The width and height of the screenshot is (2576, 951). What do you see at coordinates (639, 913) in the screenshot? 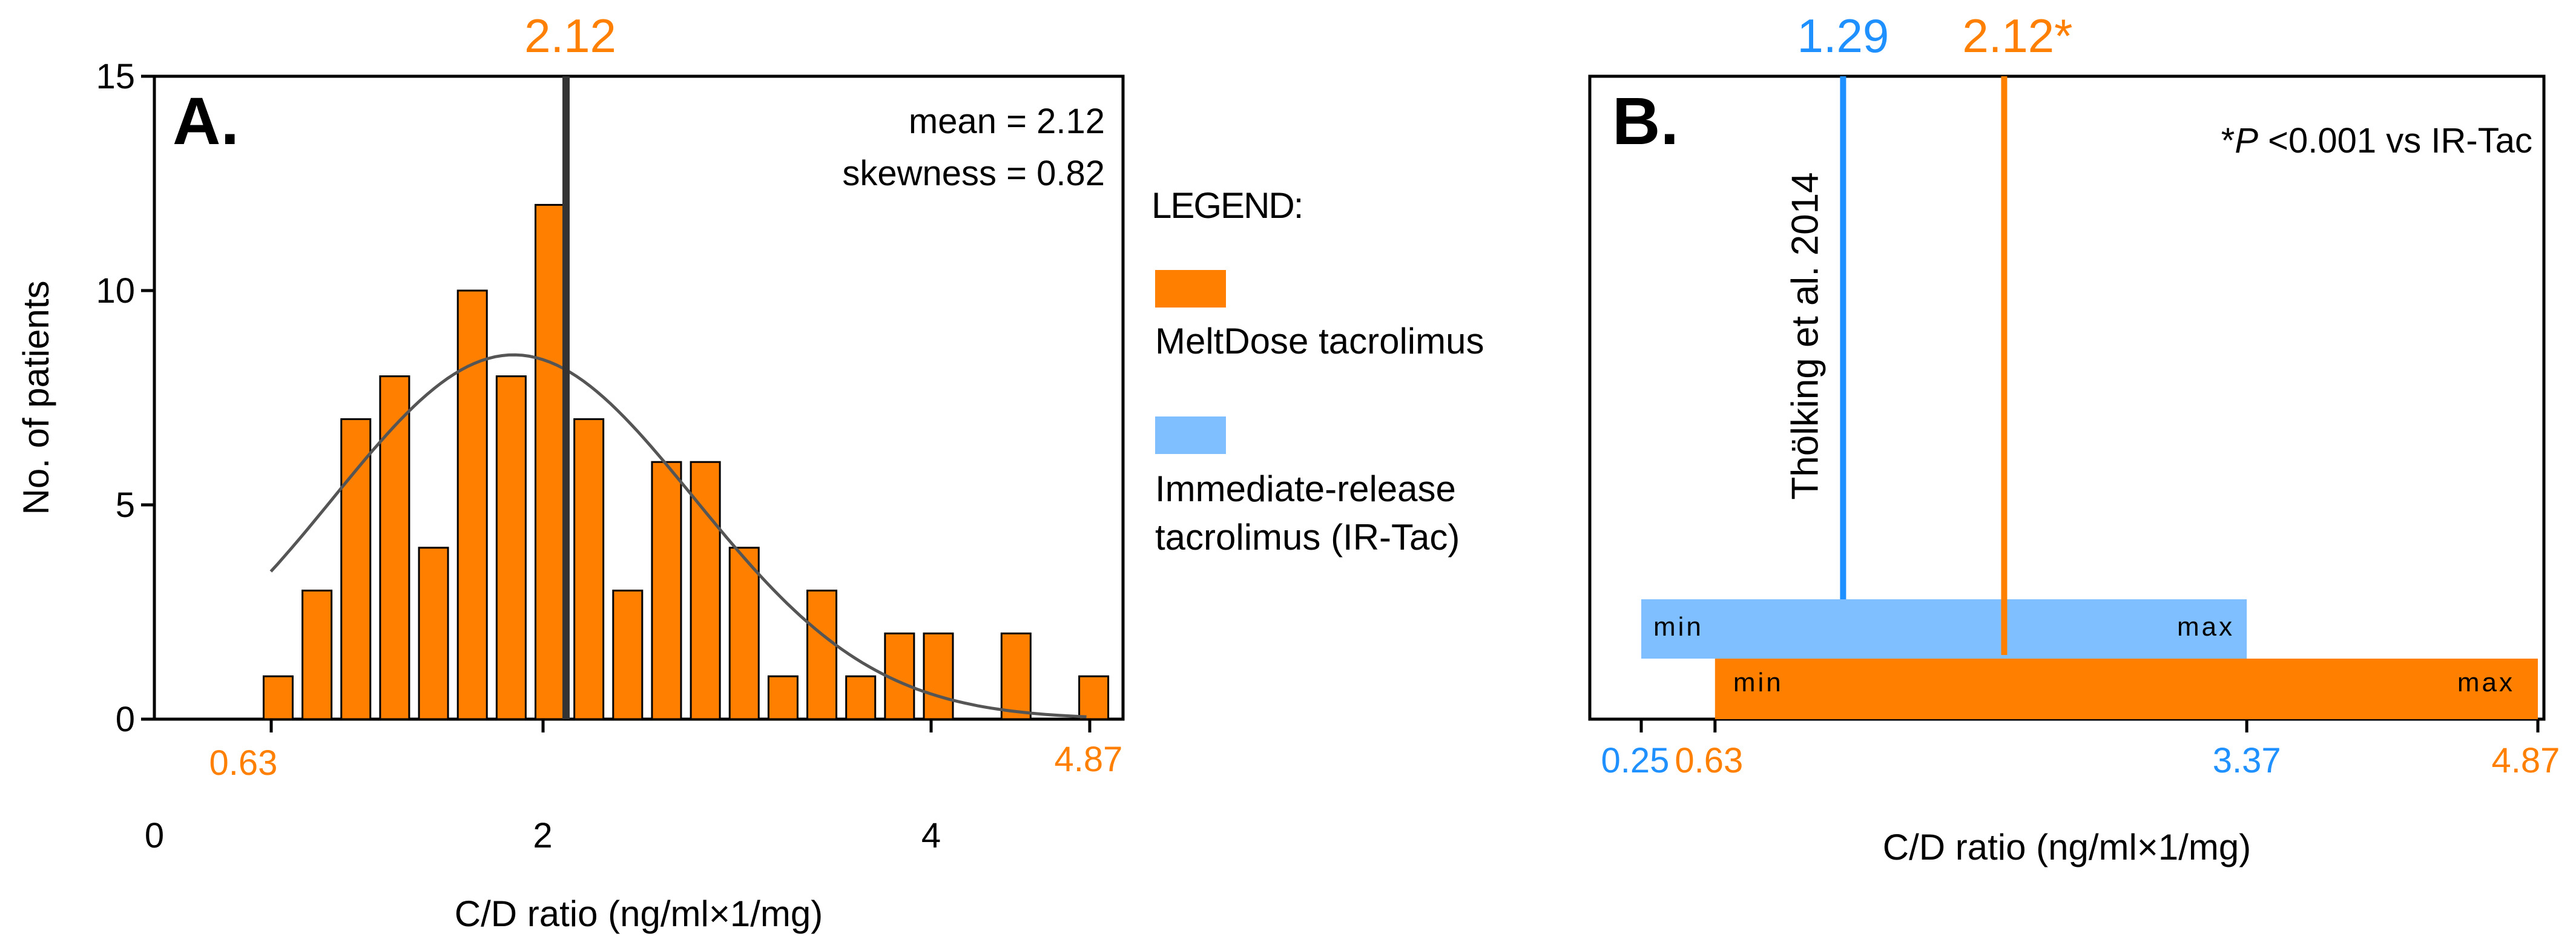
I see `panel-a-x-label: C/D ratio (ng/ml×1/mg)` at bounding box center [639, 913].